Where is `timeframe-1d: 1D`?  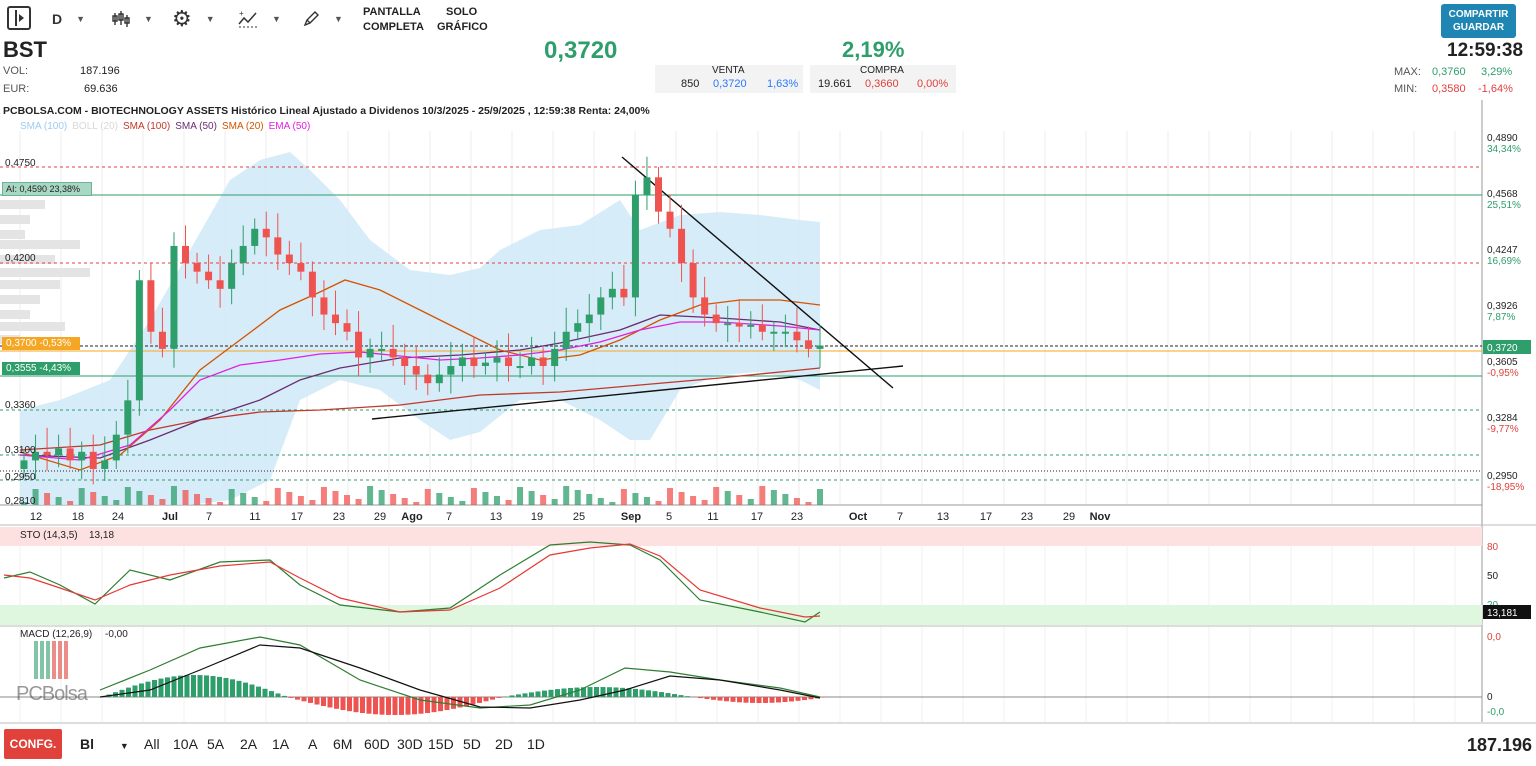 timeframe-1d: 1D is located at coordinates (536, 744).